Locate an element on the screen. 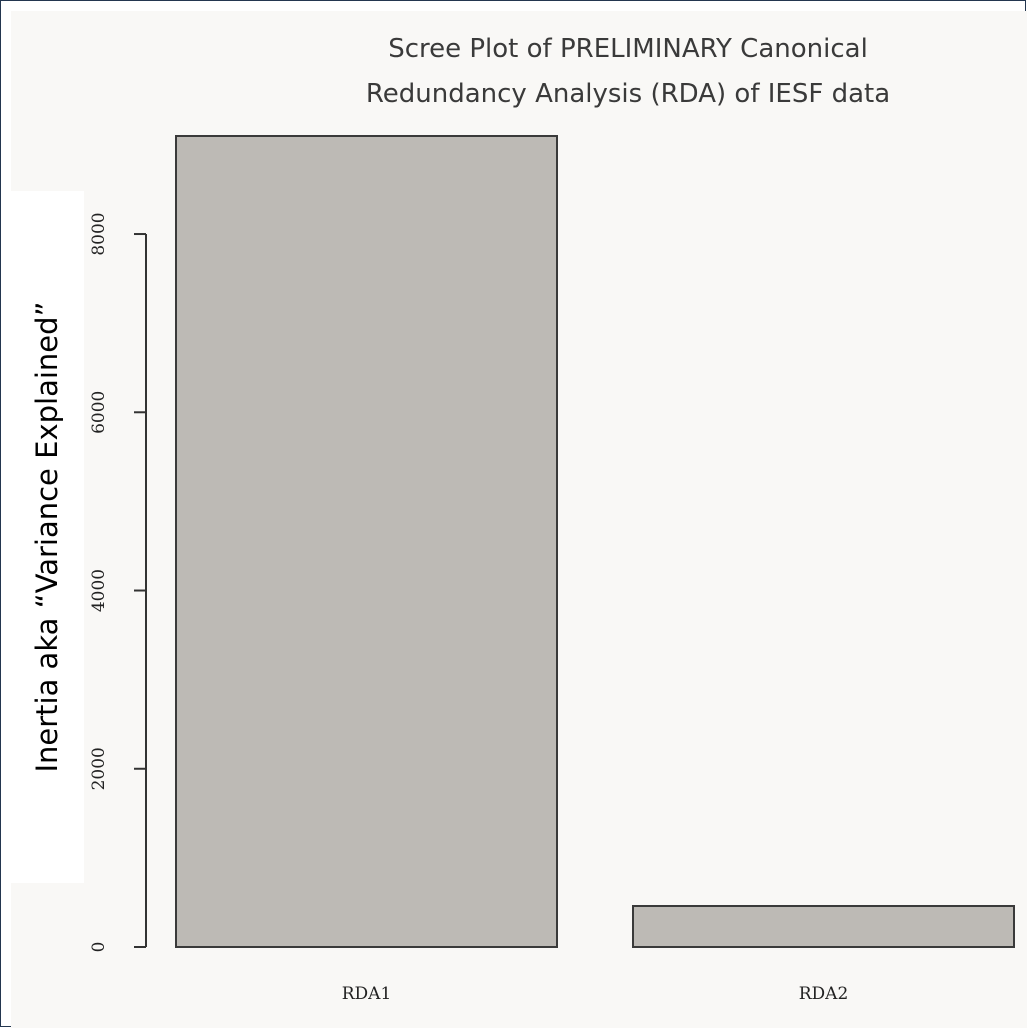 The image size is (1028, 1029). chart-title-line-2: Redundancy Analysis (RDA) of IESF data is located at coordinates (628, 94).